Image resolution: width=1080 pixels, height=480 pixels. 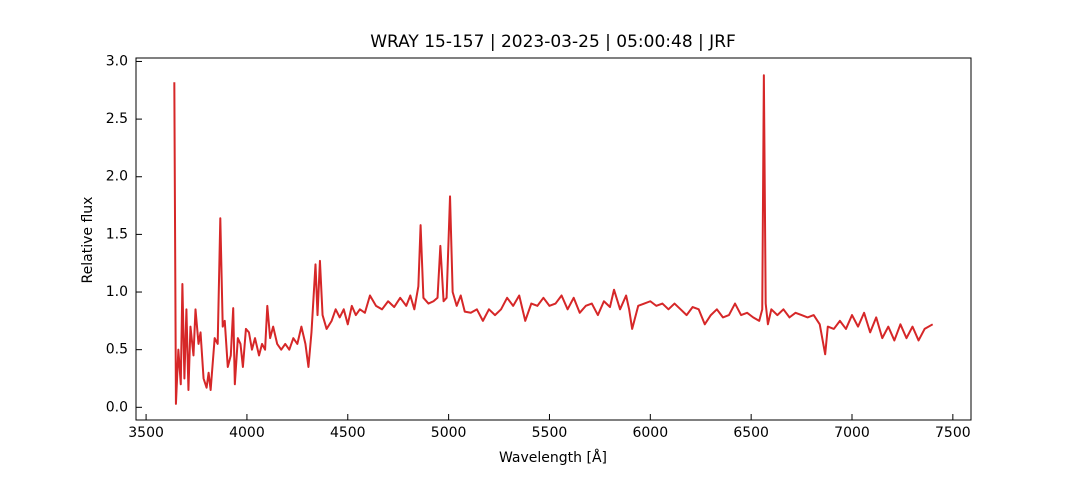 I want to click on y-axis-label: Relative flux, so click(x=88, y=240).